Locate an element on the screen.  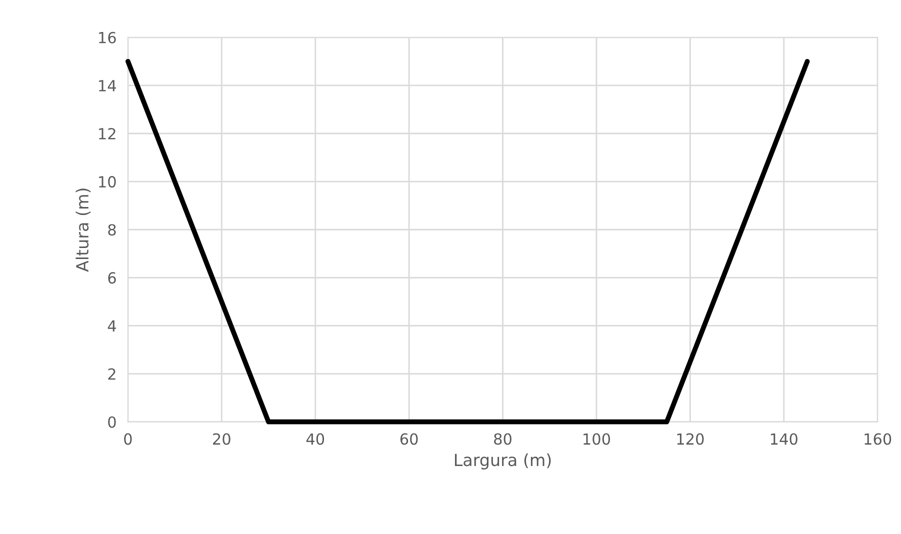
x-tick-label: 120 is located at coordinates (690, 439).